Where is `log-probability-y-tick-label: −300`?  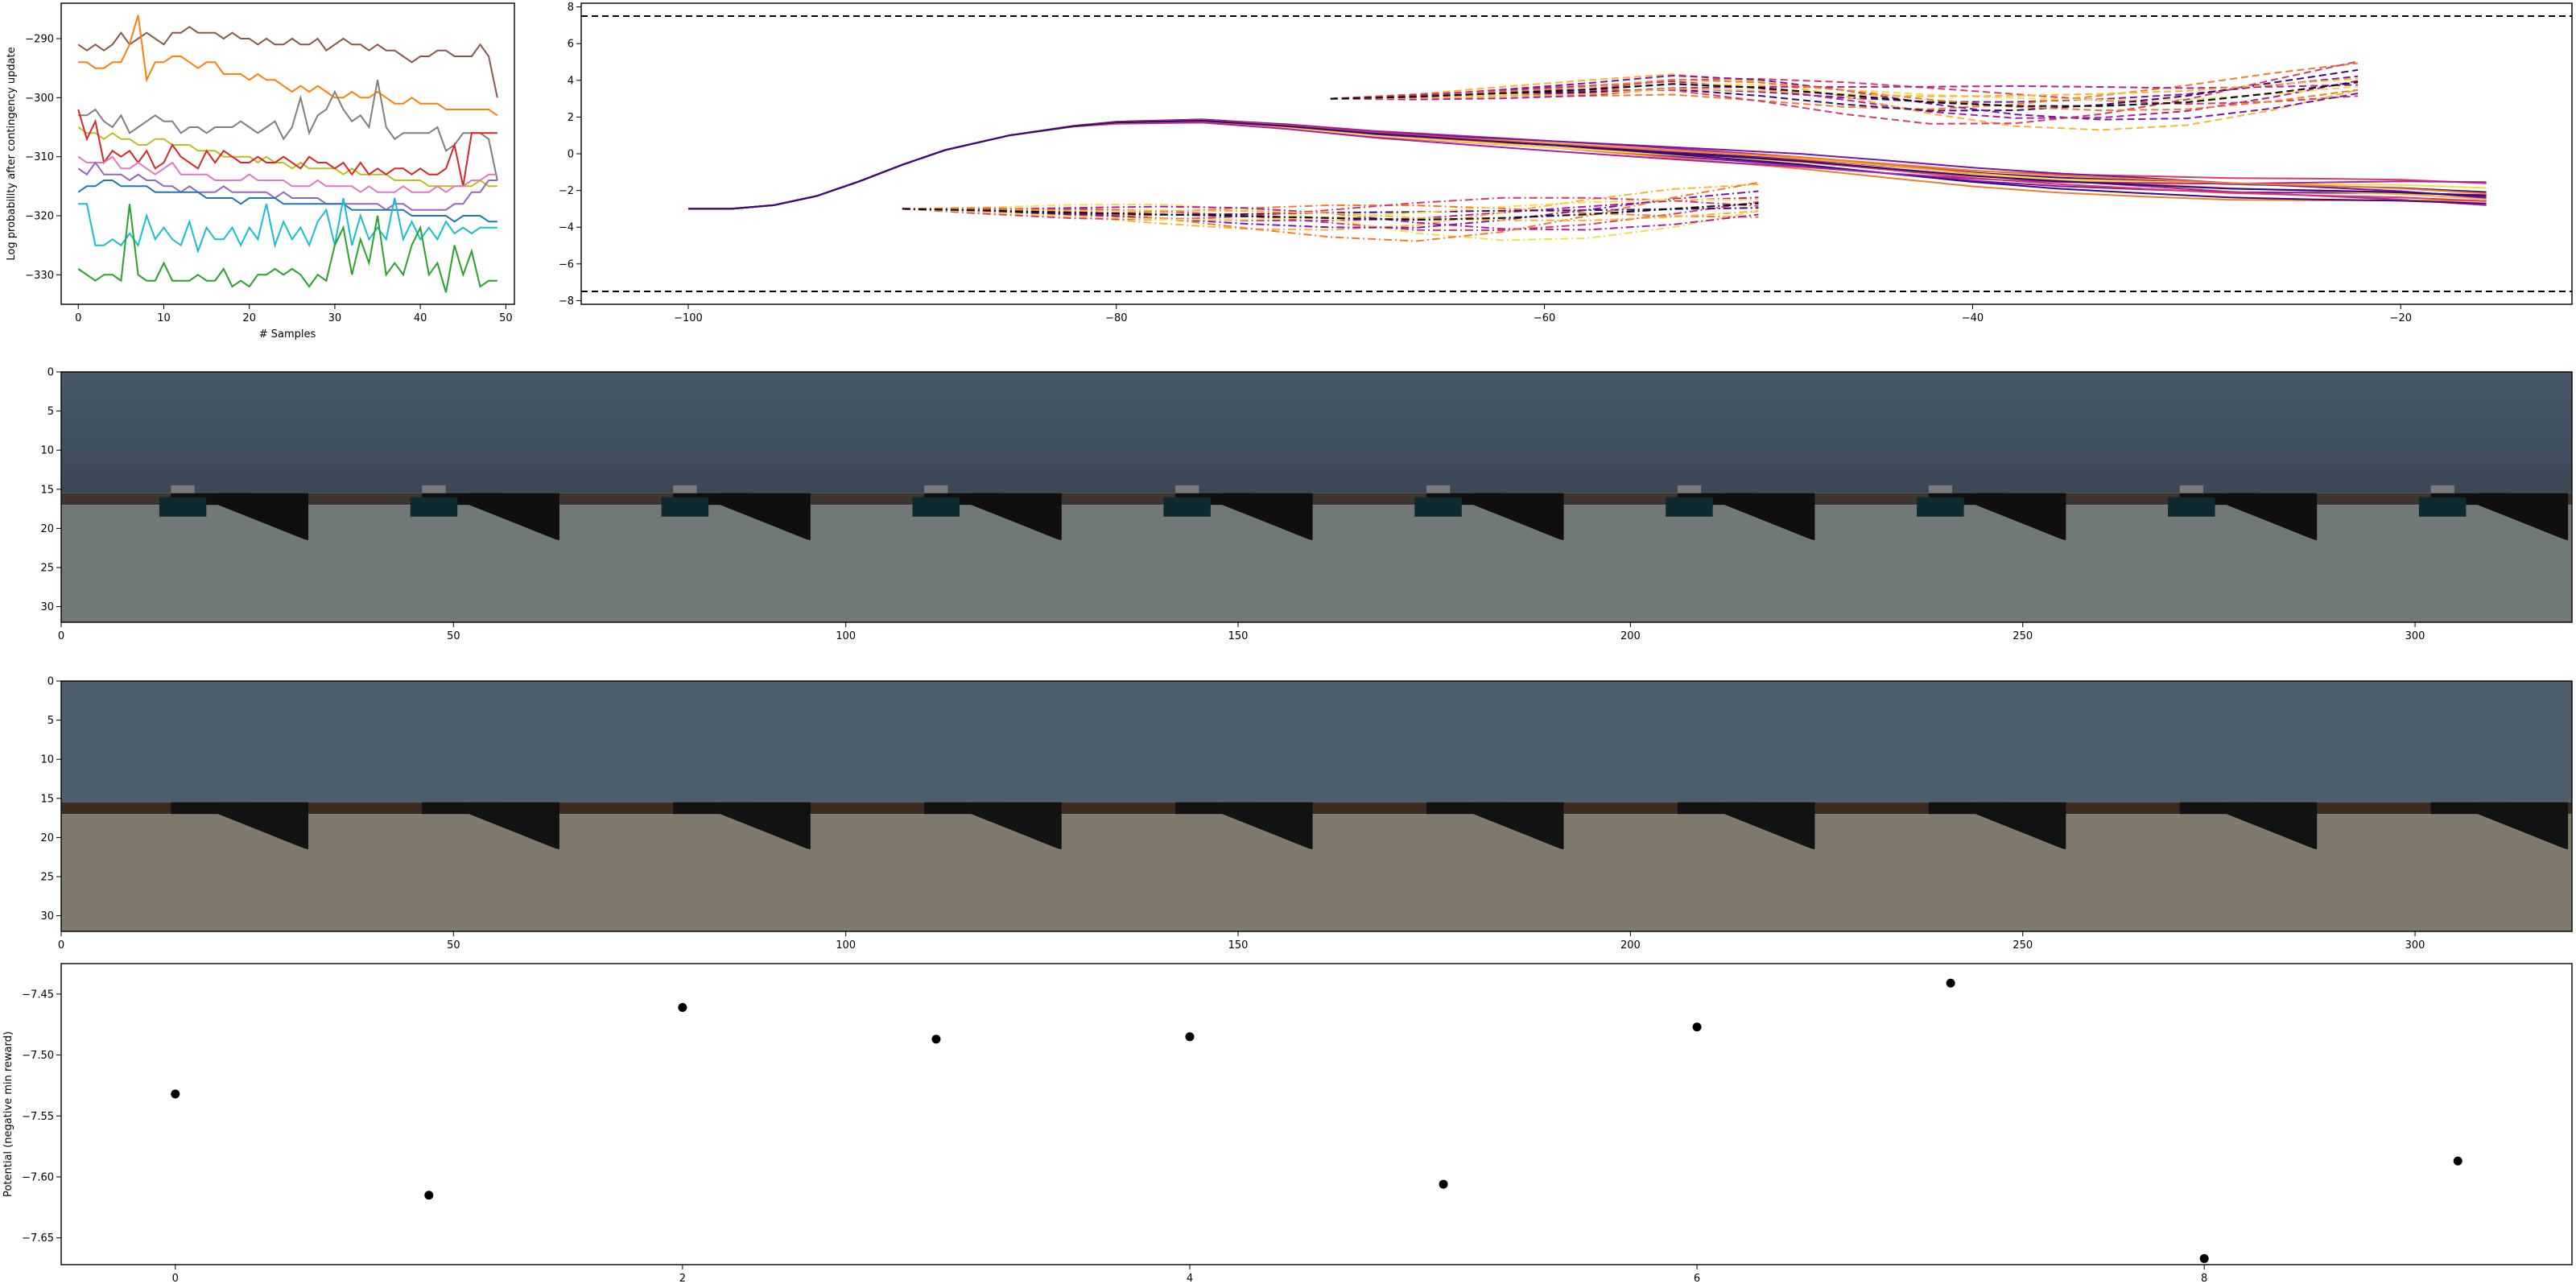
log-probability-y-tick-label: −300 is located at coordinates (39, 99).